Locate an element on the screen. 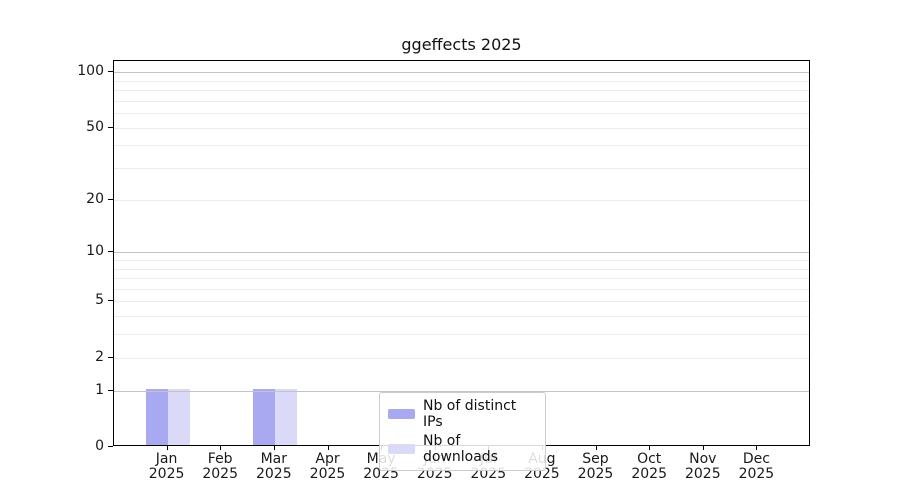 The image size is (900, 500). x-tick-label-mar: Mar 2025 is located at coordinates (273, 466).